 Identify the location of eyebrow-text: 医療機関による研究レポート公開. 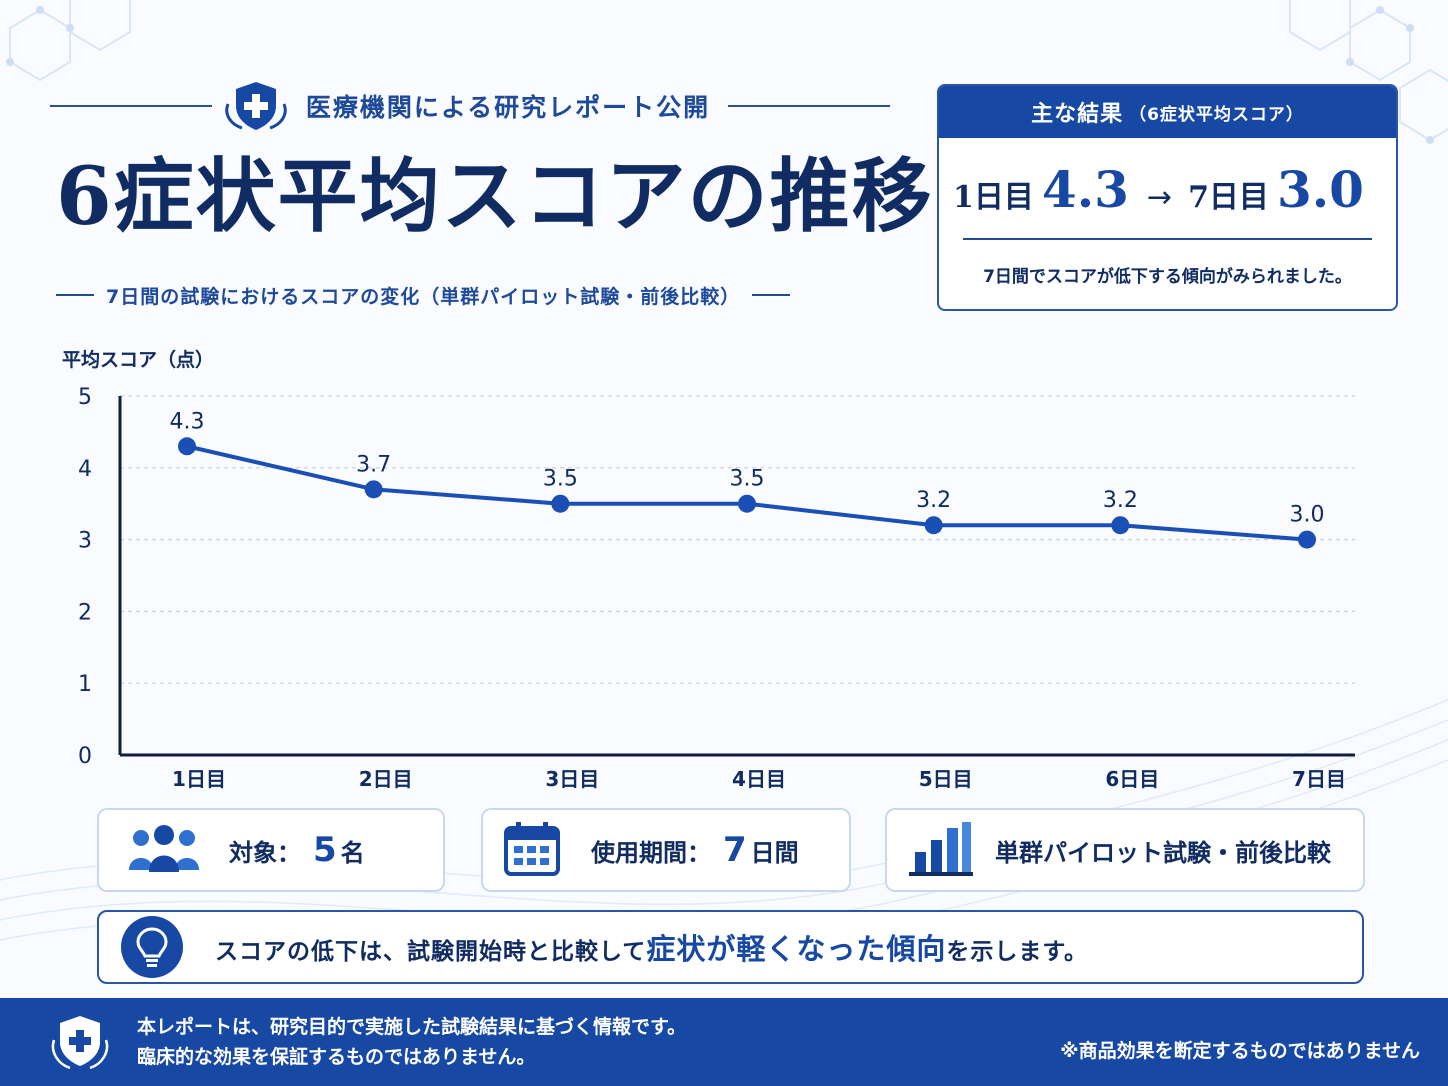
(508, 107).